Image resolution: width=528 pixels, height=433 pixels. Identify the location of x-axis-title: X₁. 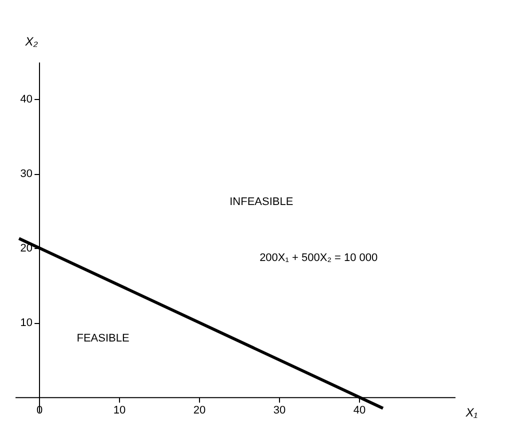
(471, 413).